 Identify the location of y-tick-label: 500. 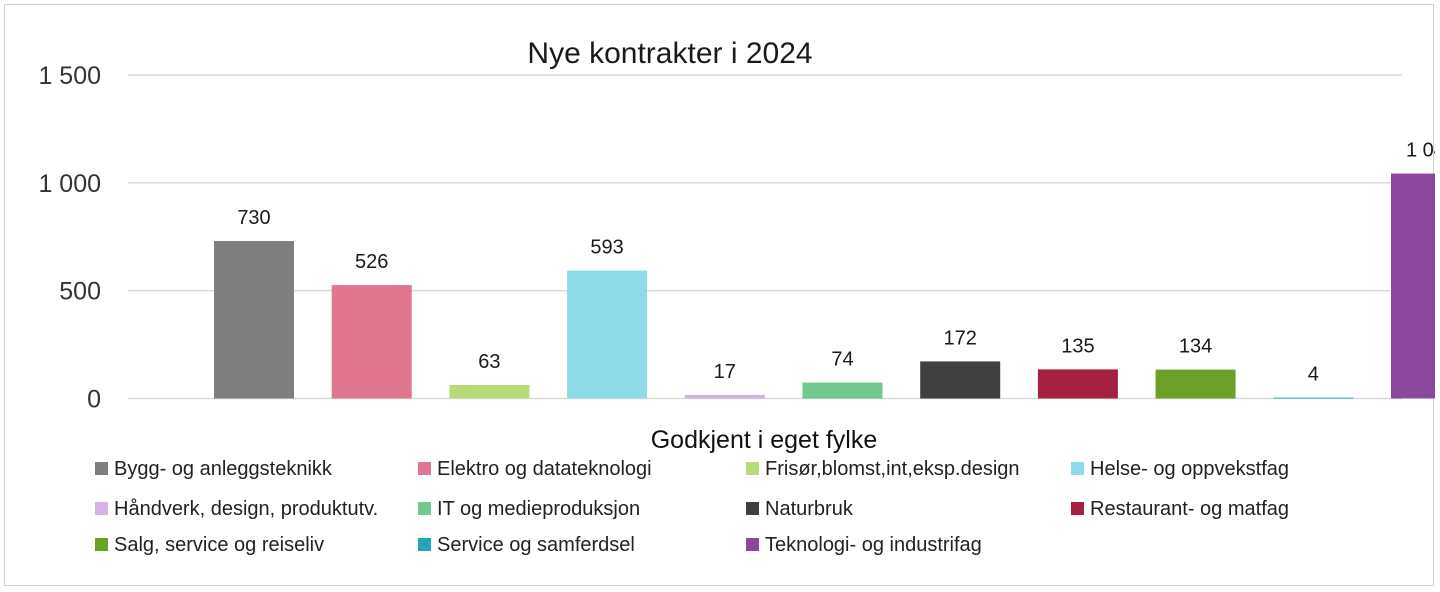
(80, 292).